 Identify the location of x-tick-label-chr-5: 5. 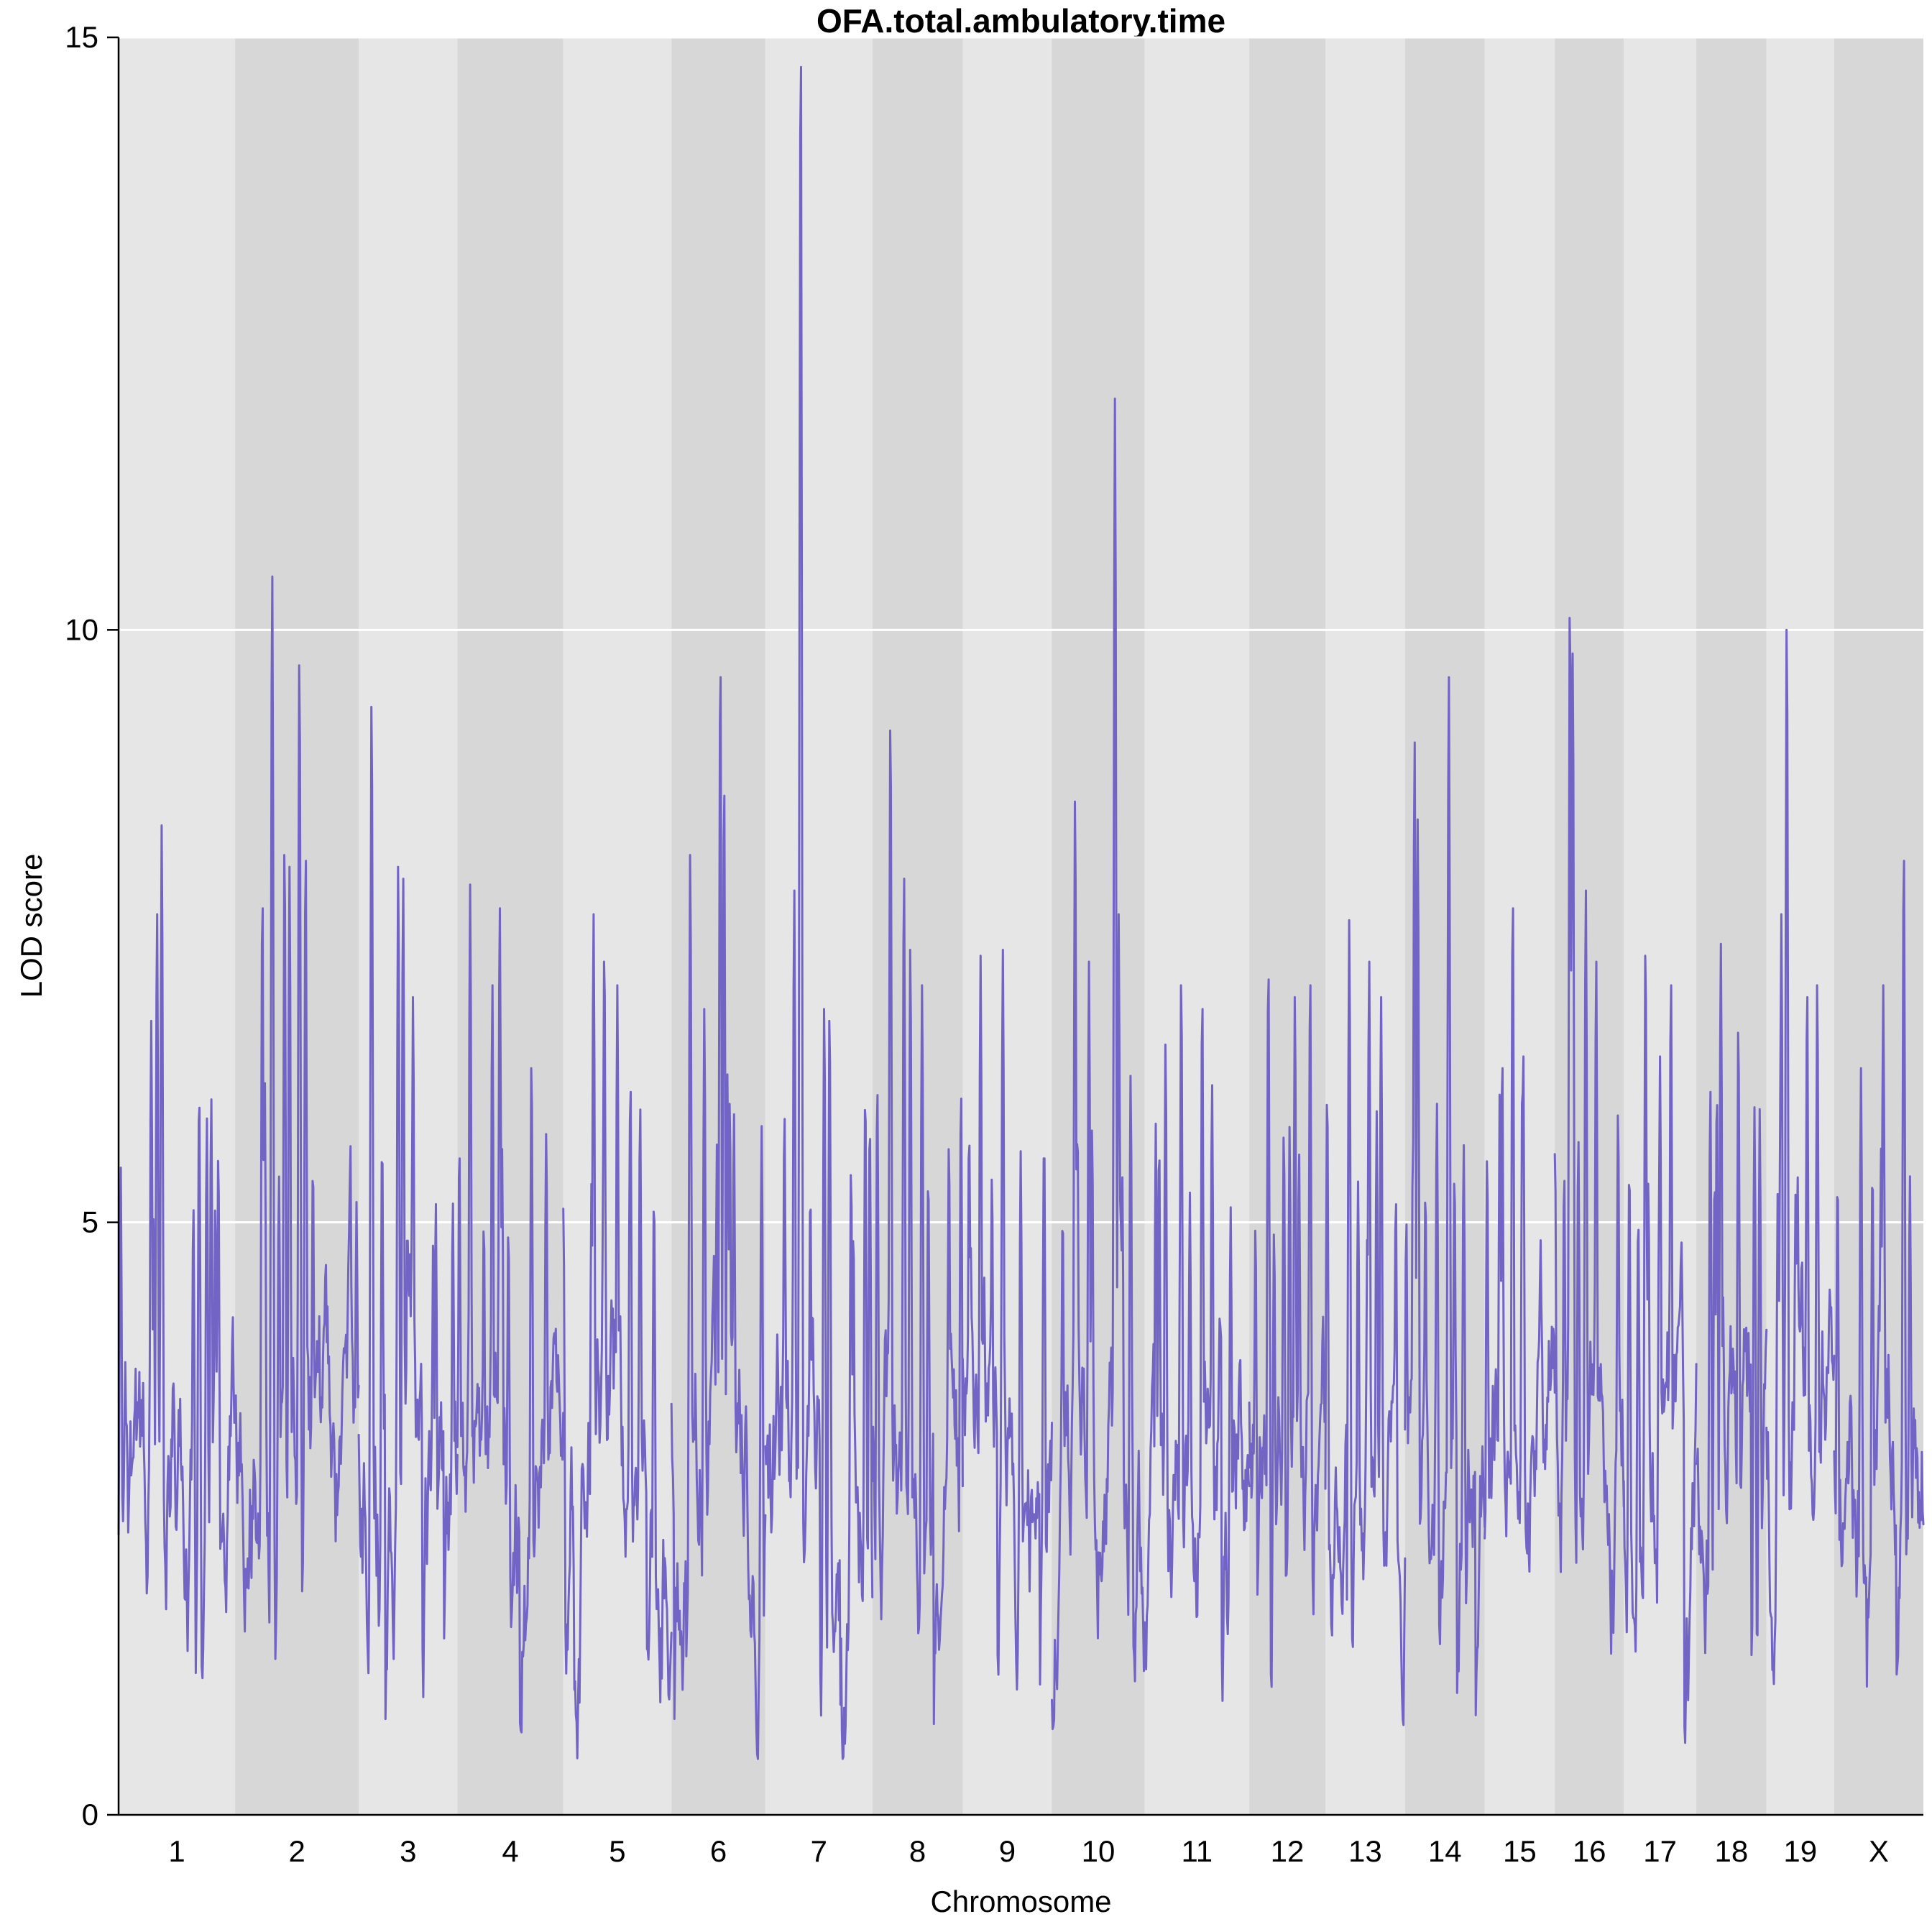
(617, 1851).